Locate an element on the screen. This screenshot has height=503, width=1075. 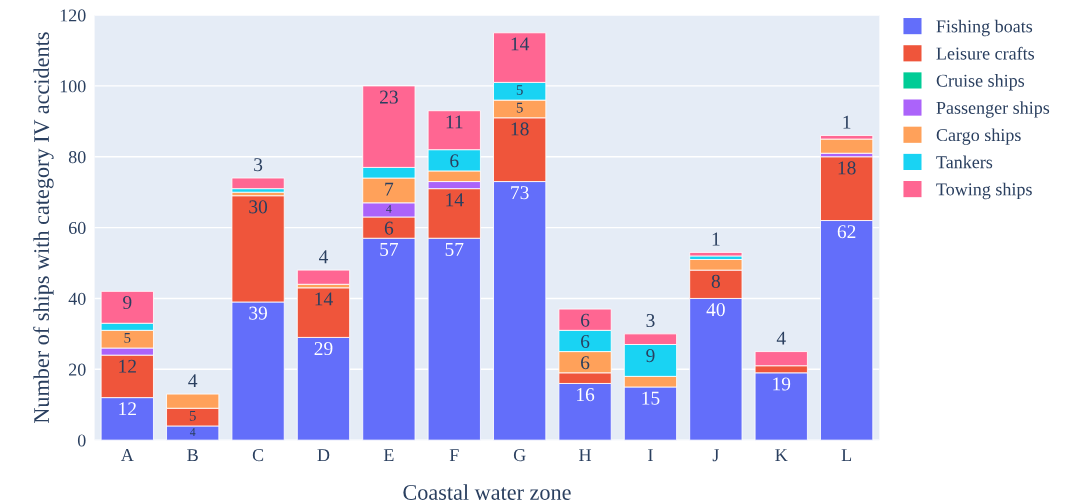
legend-label: Cargo ships is located at coordinates (978, 136).